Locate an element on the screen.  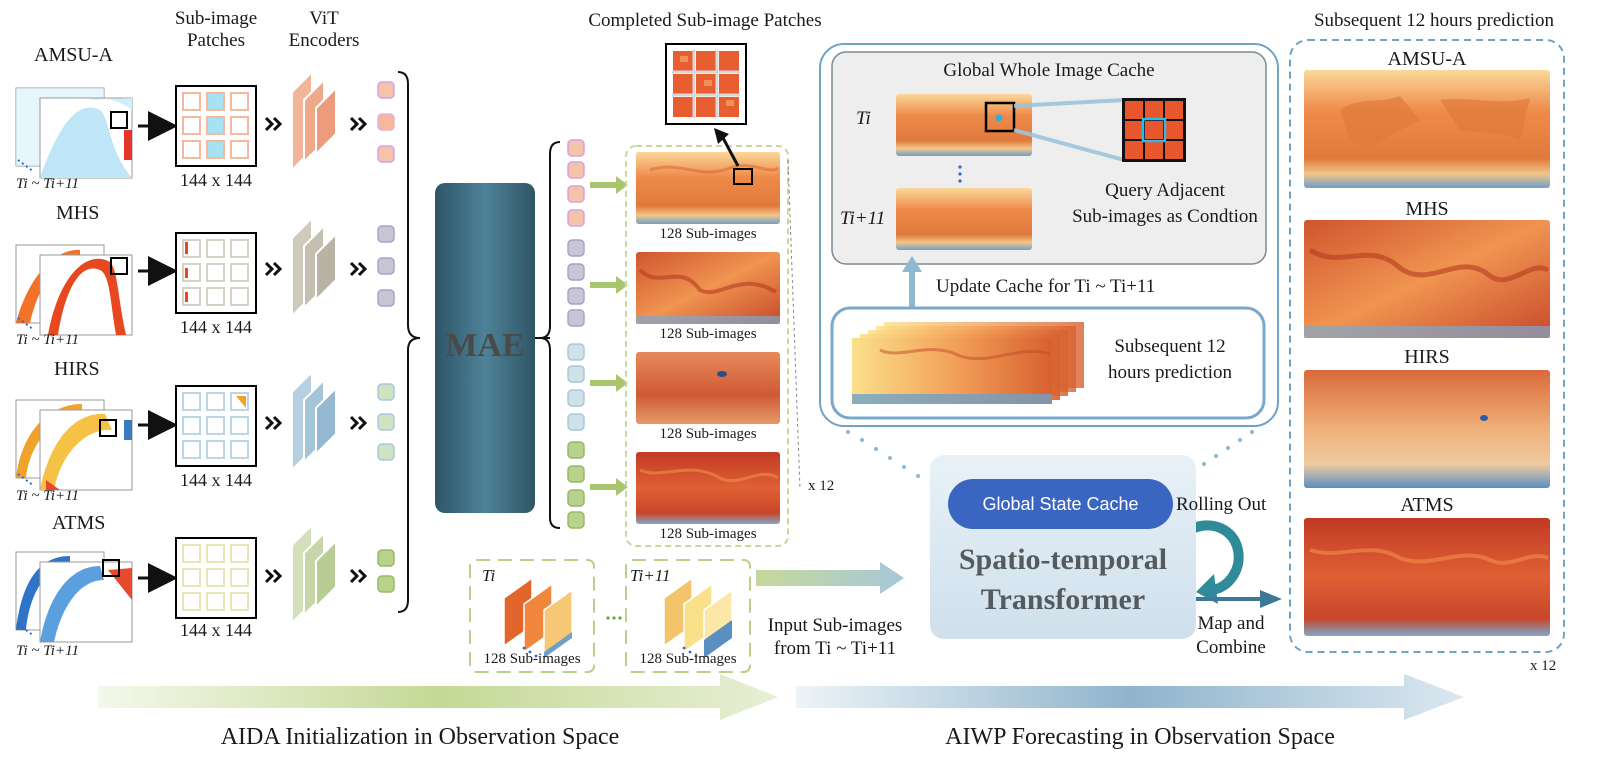
sensor-name-amsu: AMSU-A is located at coordinates (73, 55).